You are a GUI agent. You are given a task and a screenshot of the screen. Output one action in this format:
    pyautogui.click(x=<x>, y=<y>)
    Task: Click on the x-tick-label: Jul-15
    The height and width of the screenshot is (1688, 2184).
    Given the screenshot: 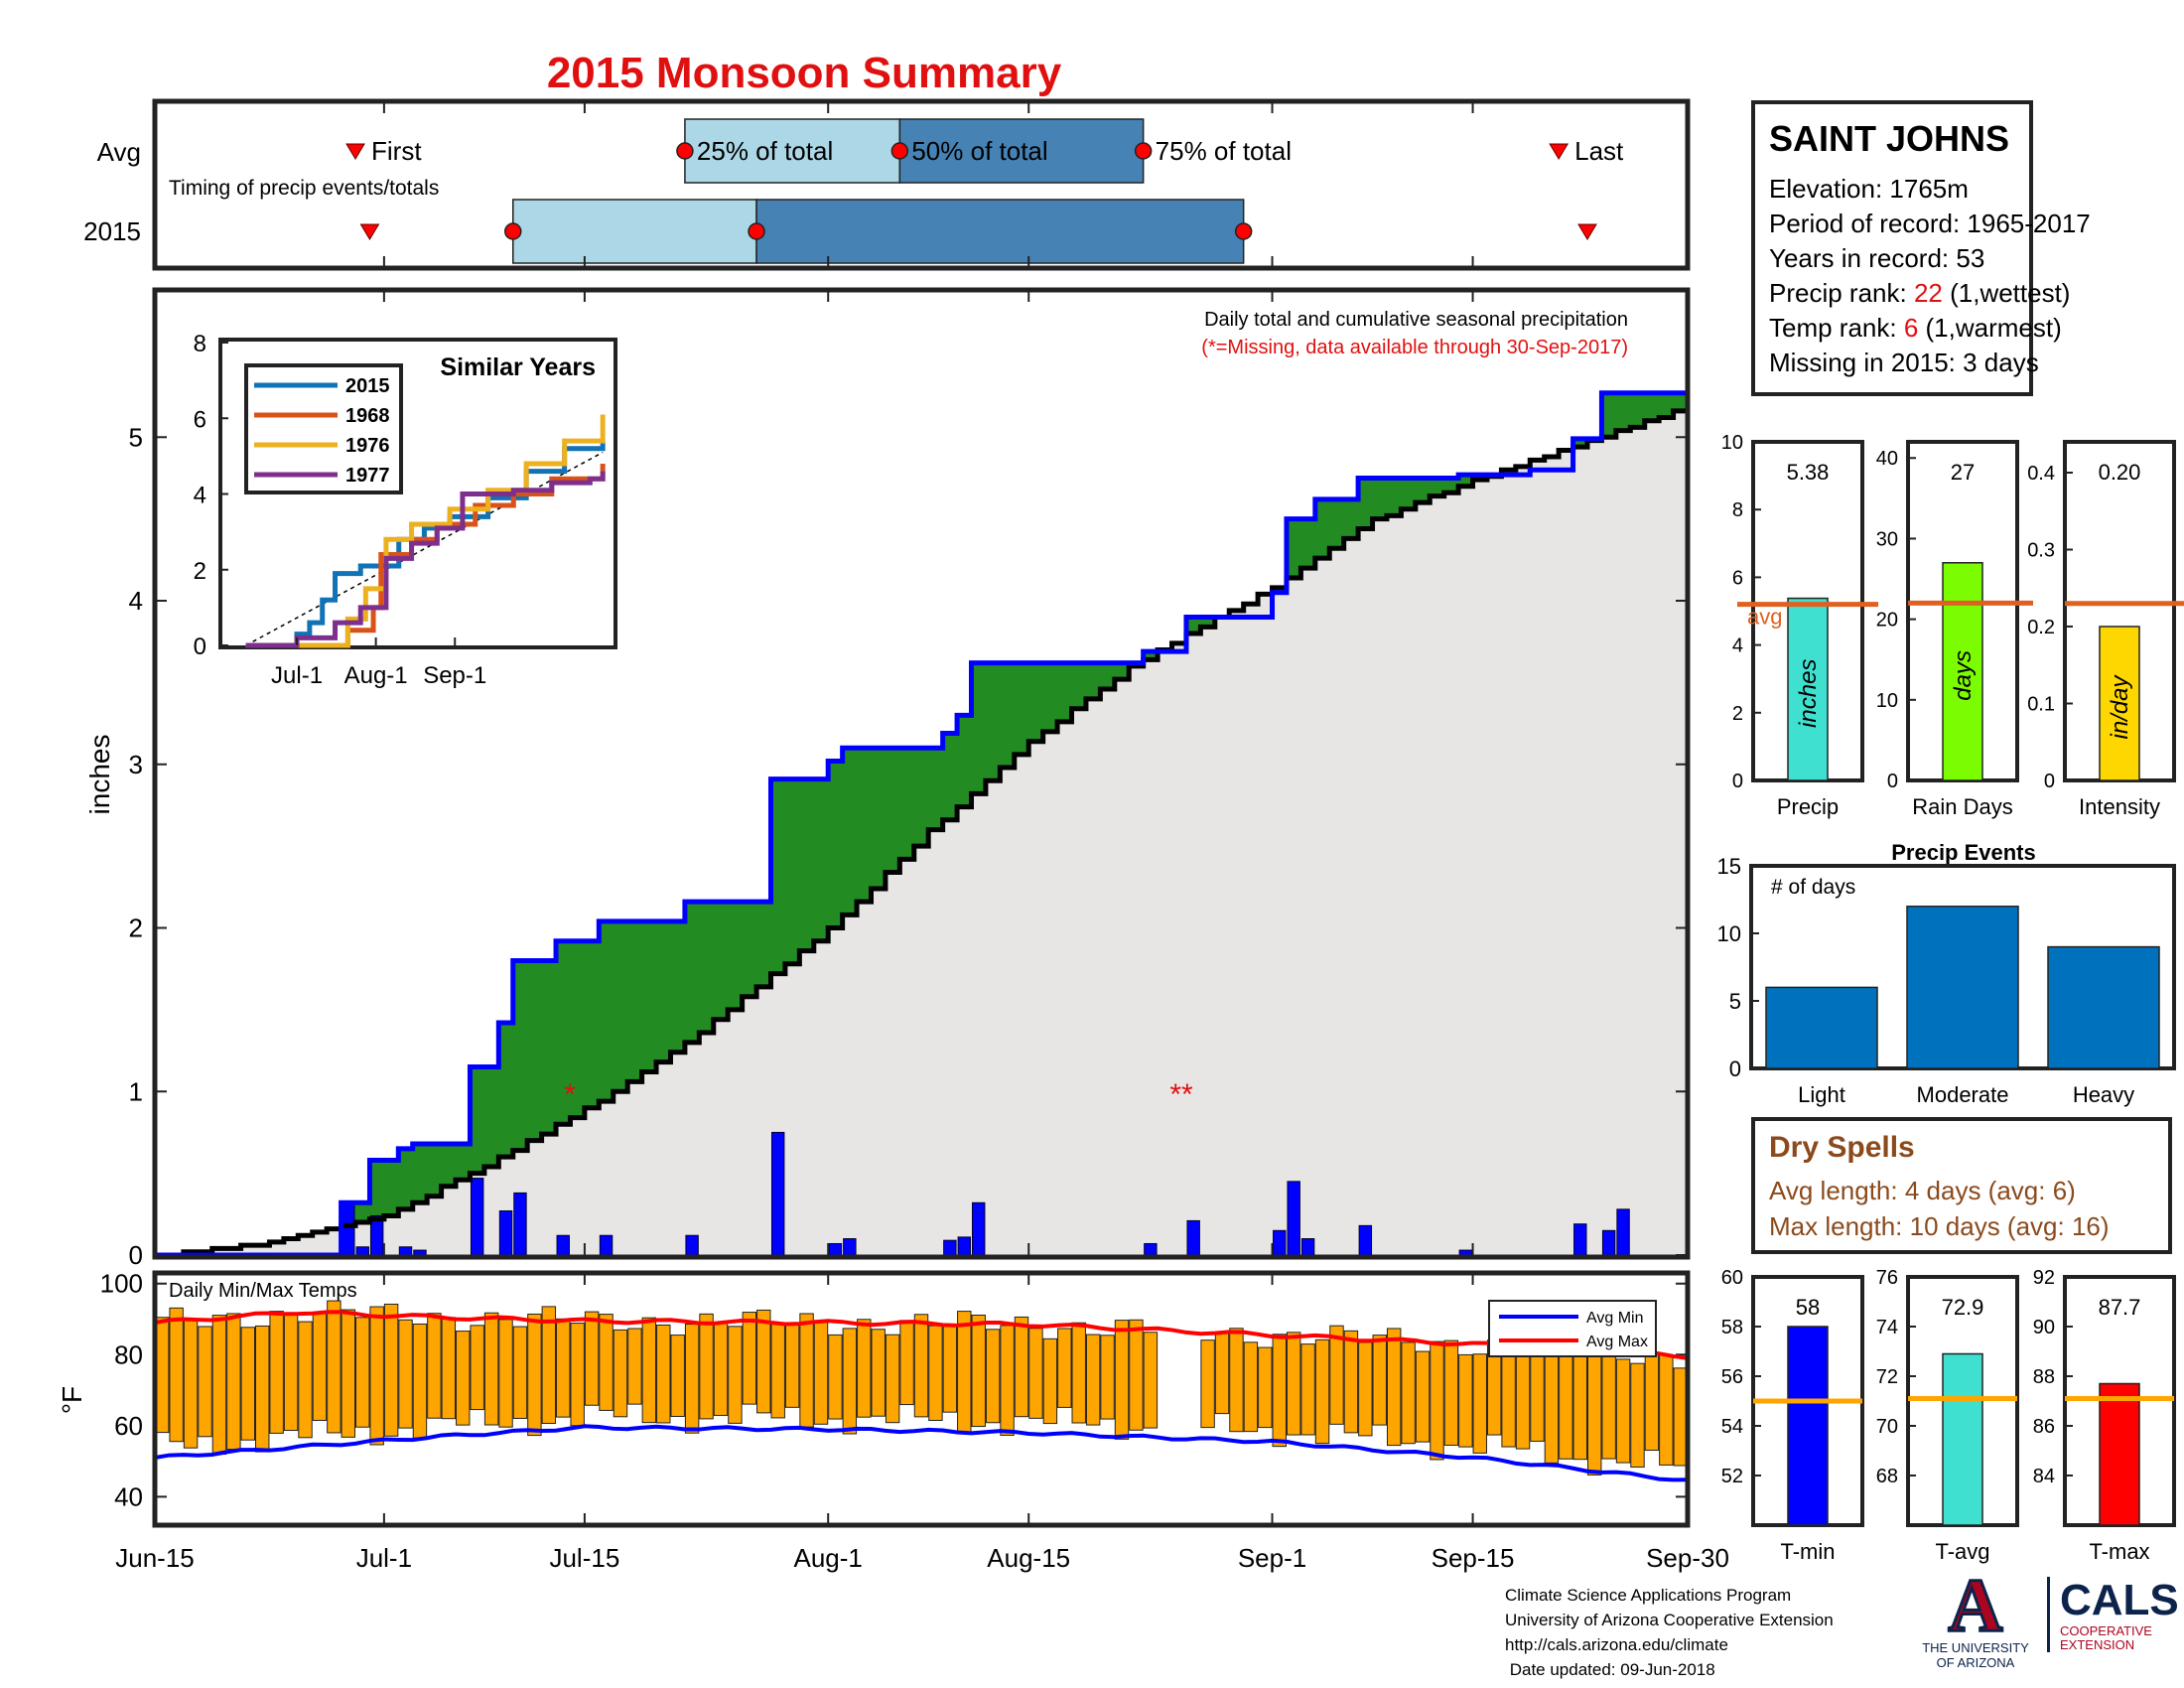 What is the action you would take?
    pyautogui.click(x=584, y=1558)
    